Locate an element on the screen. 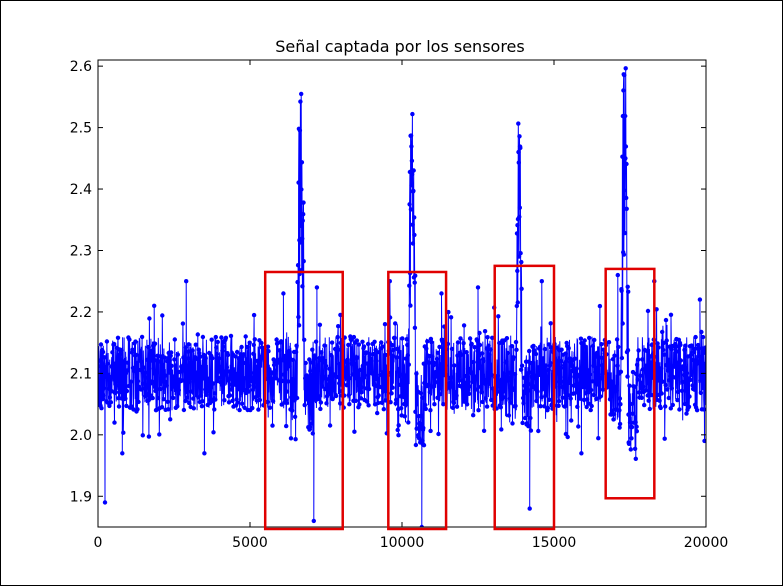 The image size is (783, 586). y-tick-label: 1.9 is located at coordinates (81, 497).